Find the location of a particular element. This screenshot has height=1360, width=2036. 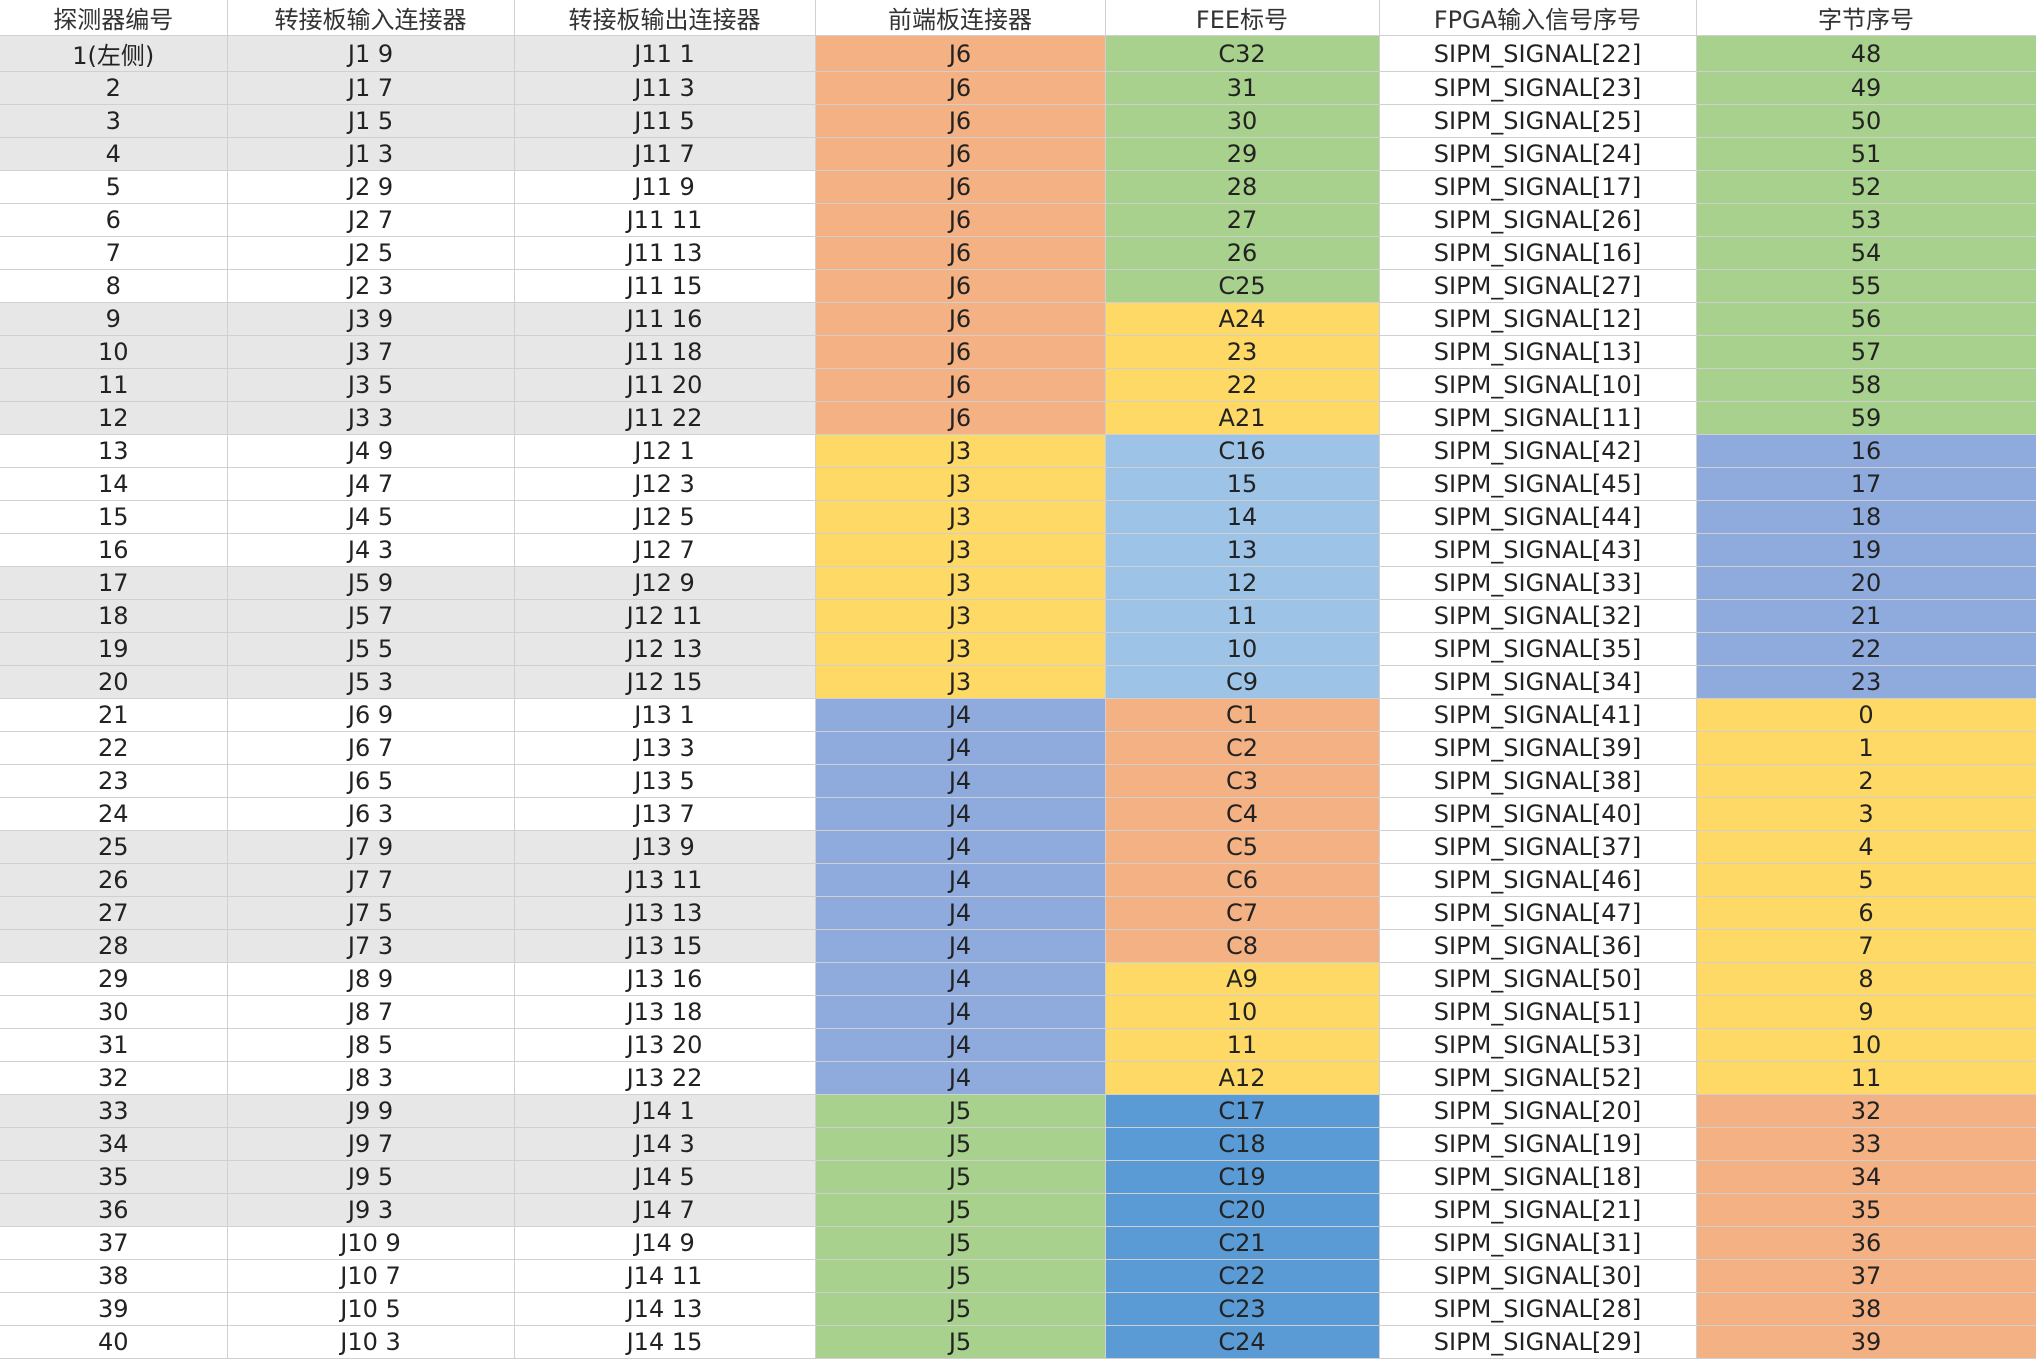

cell-fee-label: 14 is located at coordinates (1242, 517).